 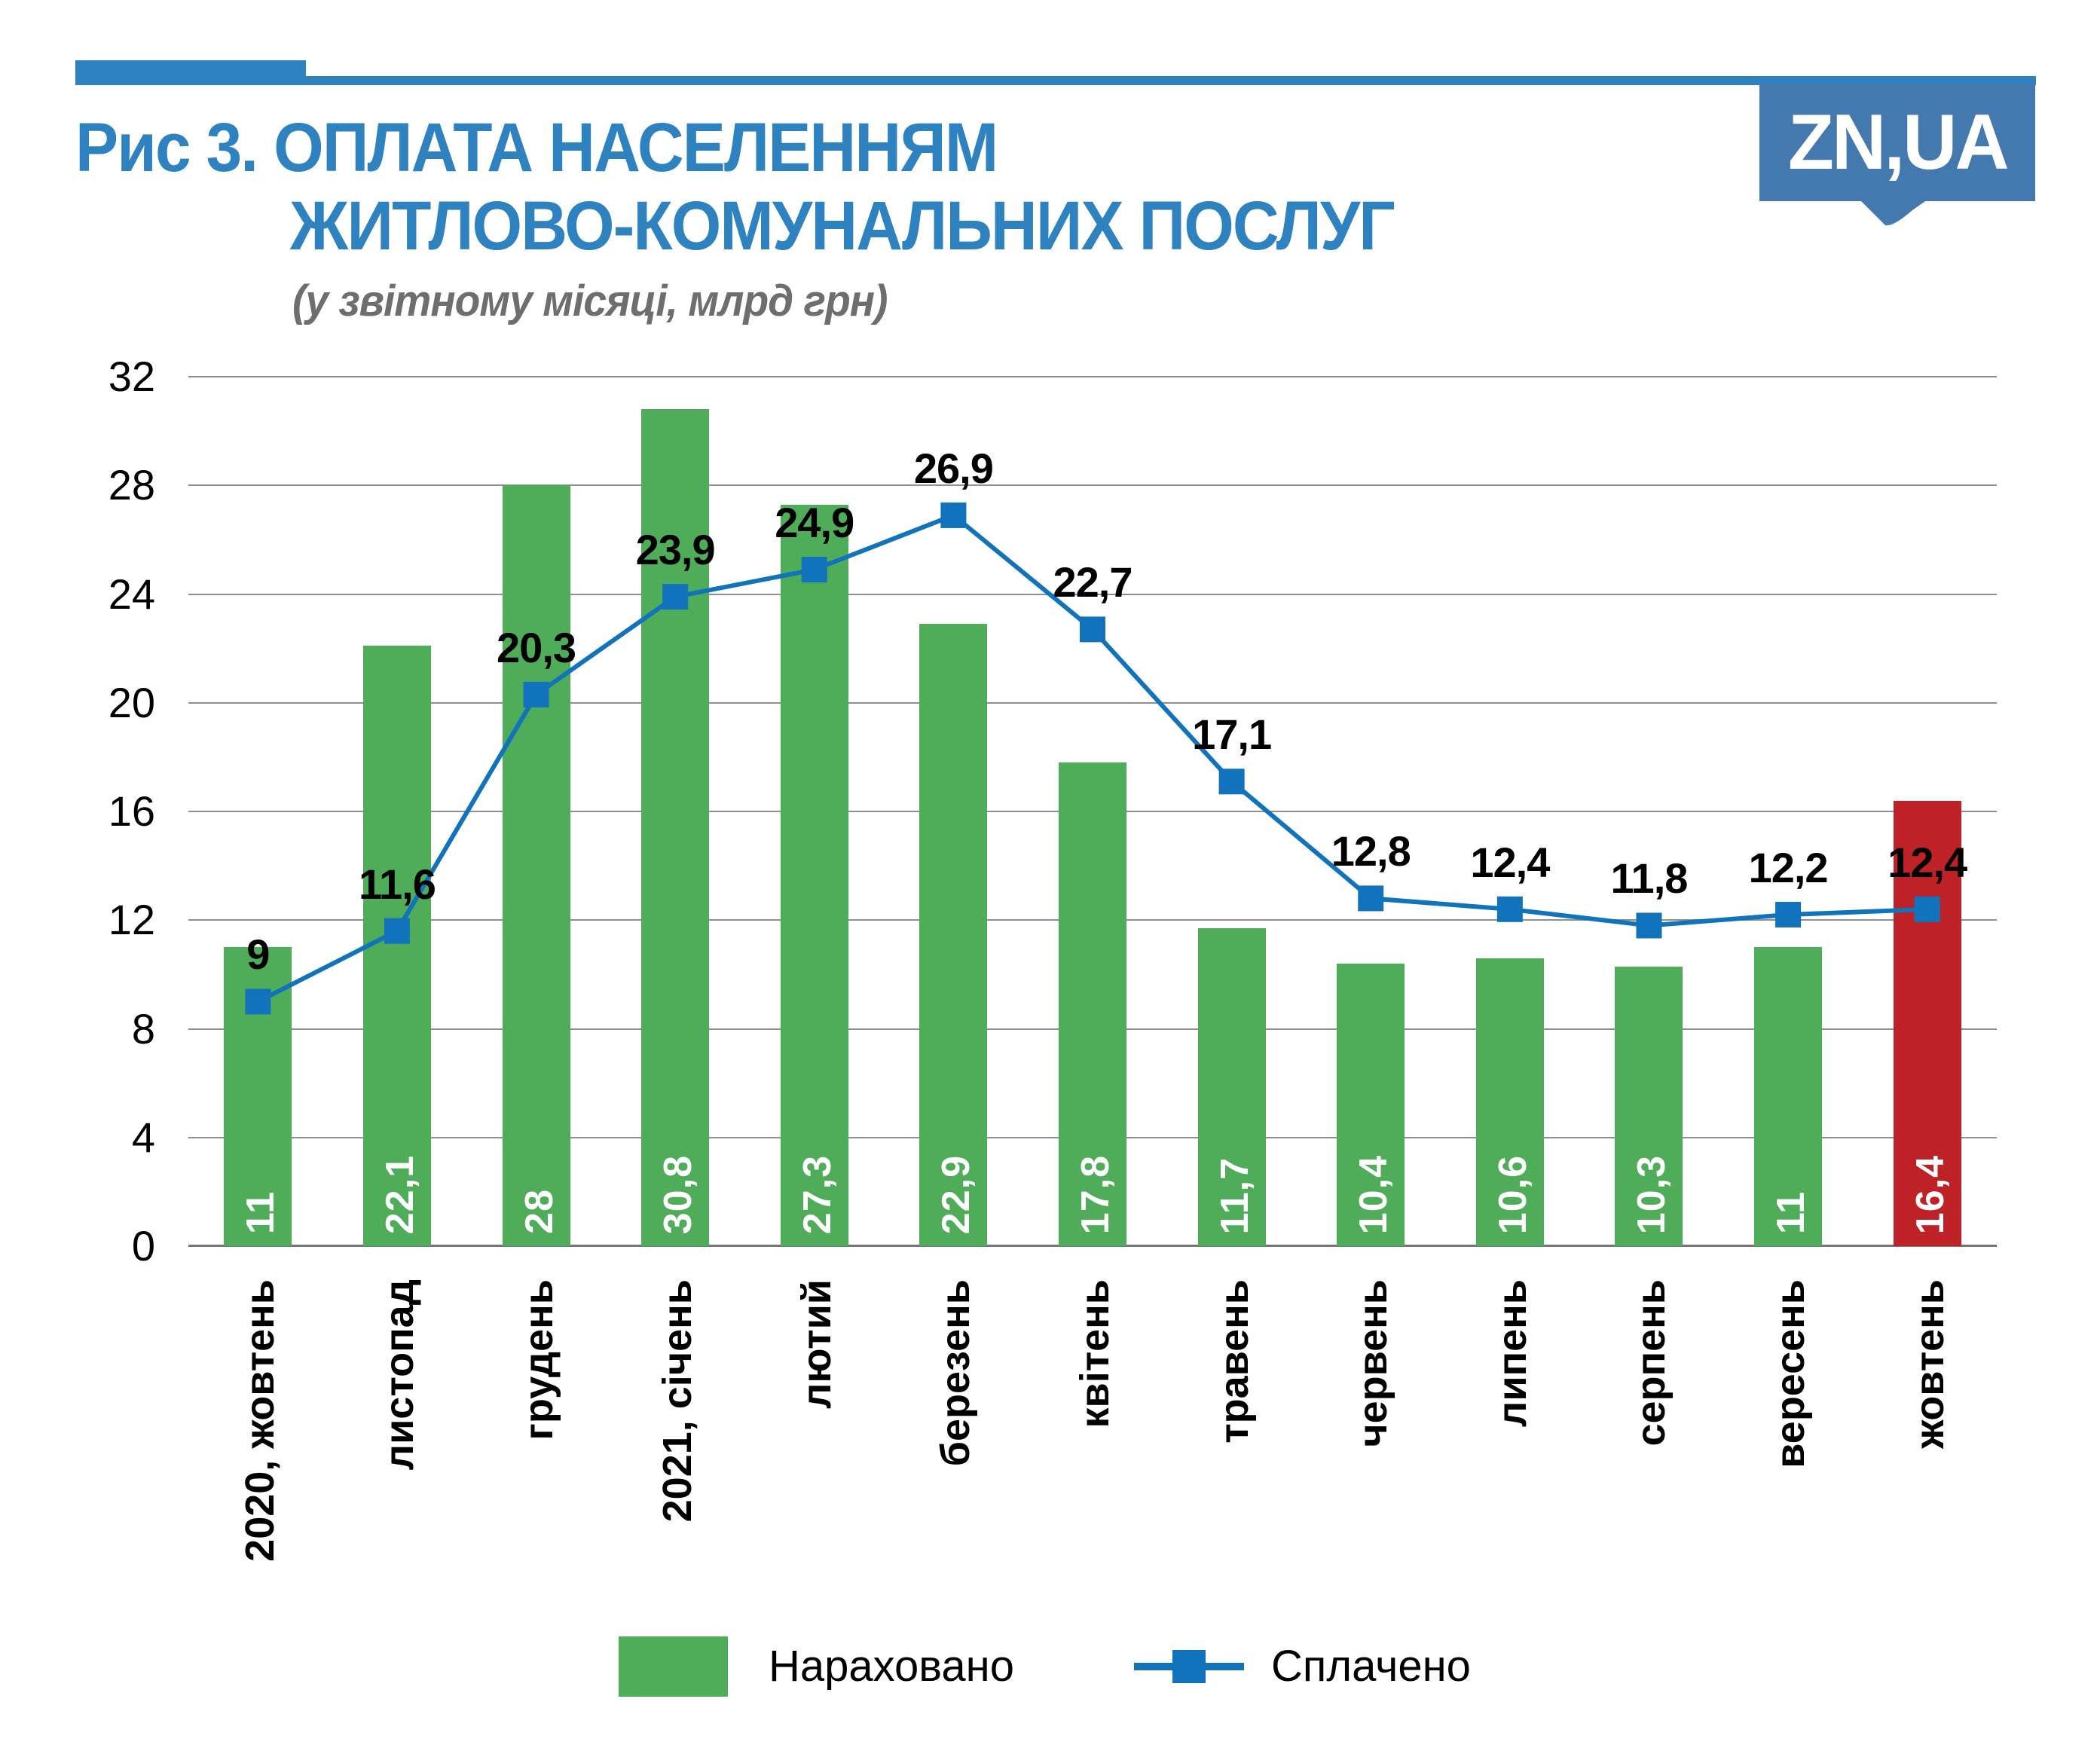 What do you see at coordinates (675, 597) in the screenshot?
I see `line-marker-2021, січень` at bounding box center [675, 597].